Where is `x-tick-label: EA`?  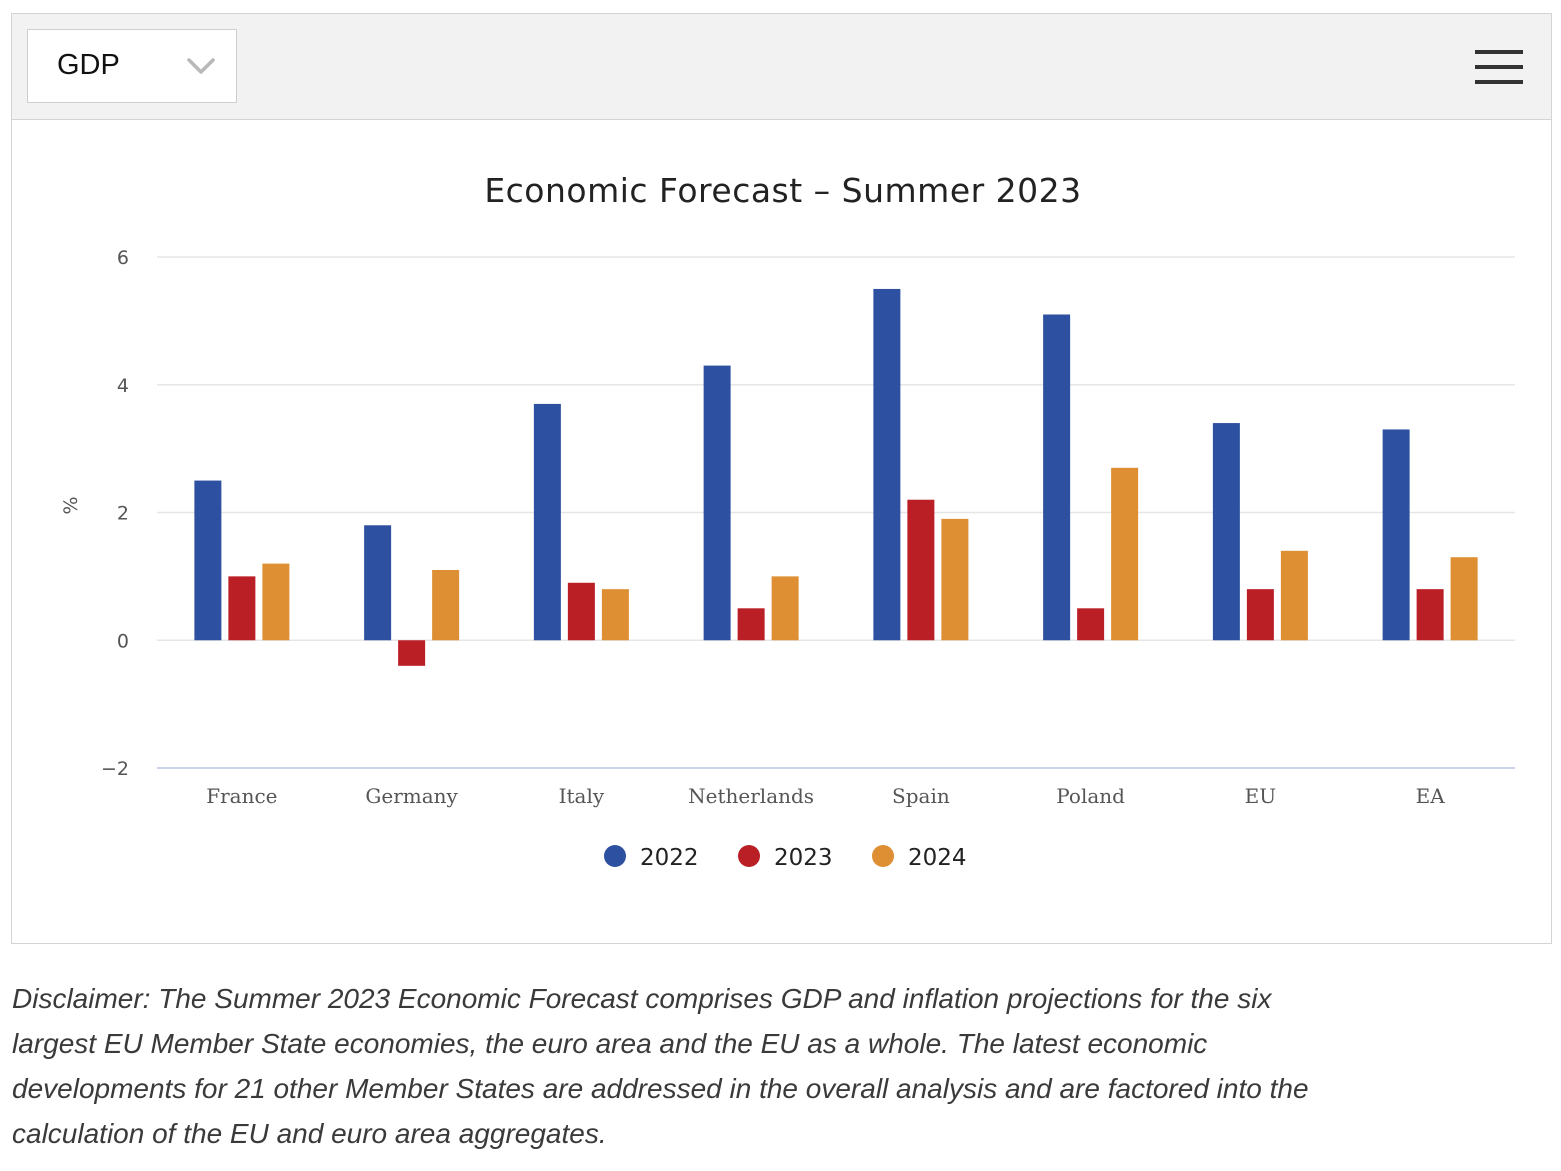 x-tick-label: EA is located at coordinates (1431, 796).